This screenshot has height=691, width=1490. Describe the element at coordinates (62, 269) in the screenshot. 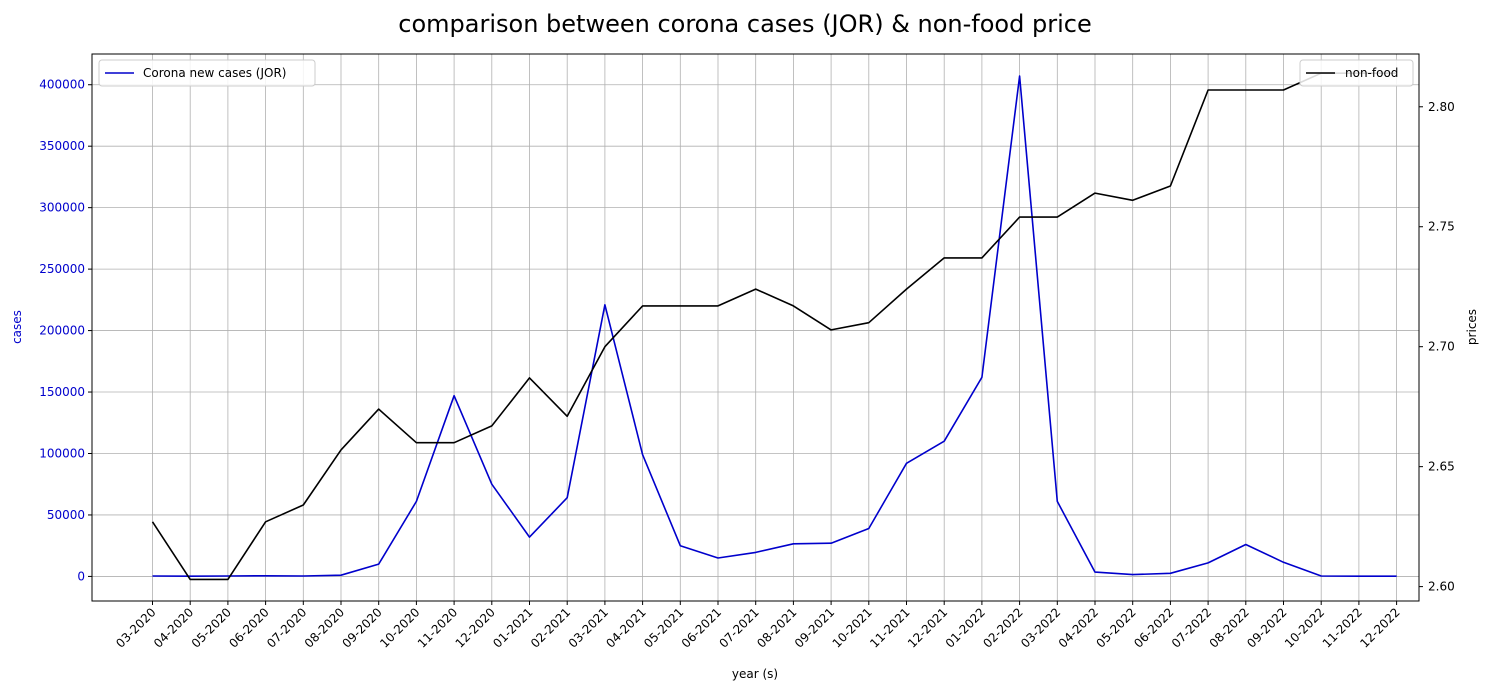

I see `left-y-tick-label: 250000` at that location.